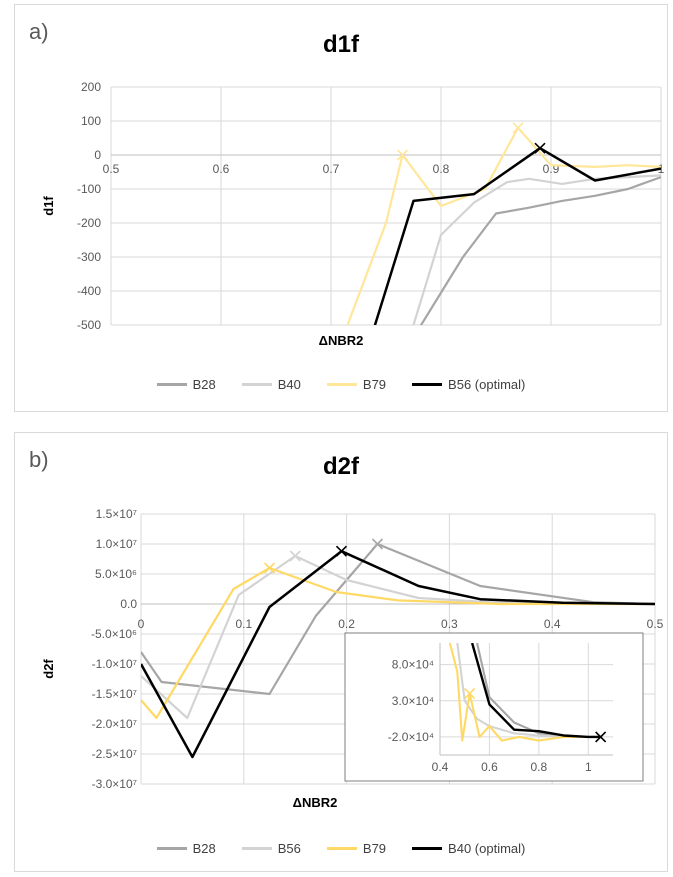  What do you see at coordinates (114, 664) in the screenshot?
I see `y-tick-label: -1.0×10⁷` at bounding box center [114, 664].